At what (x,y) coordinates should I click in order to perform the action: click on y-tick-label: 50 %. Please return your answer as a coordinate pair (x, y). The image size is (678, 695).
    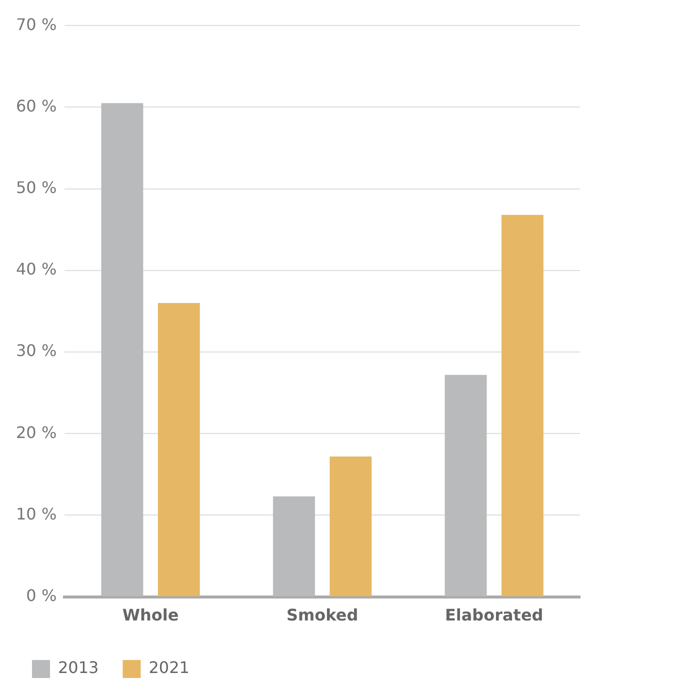
    Looking at the image, I should click on (36, 187).